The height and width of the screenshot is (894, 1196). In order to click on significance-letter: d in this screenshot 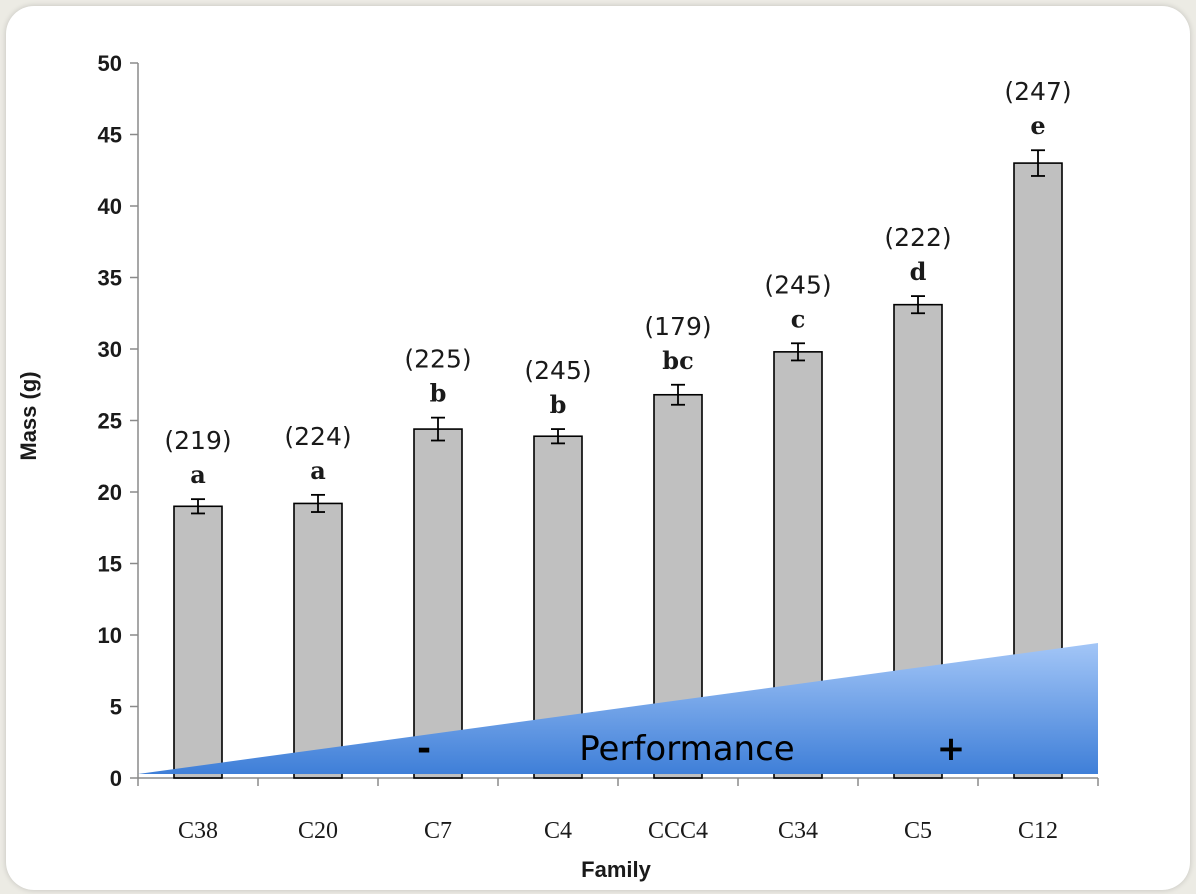, I will do `click(918, 271)`.